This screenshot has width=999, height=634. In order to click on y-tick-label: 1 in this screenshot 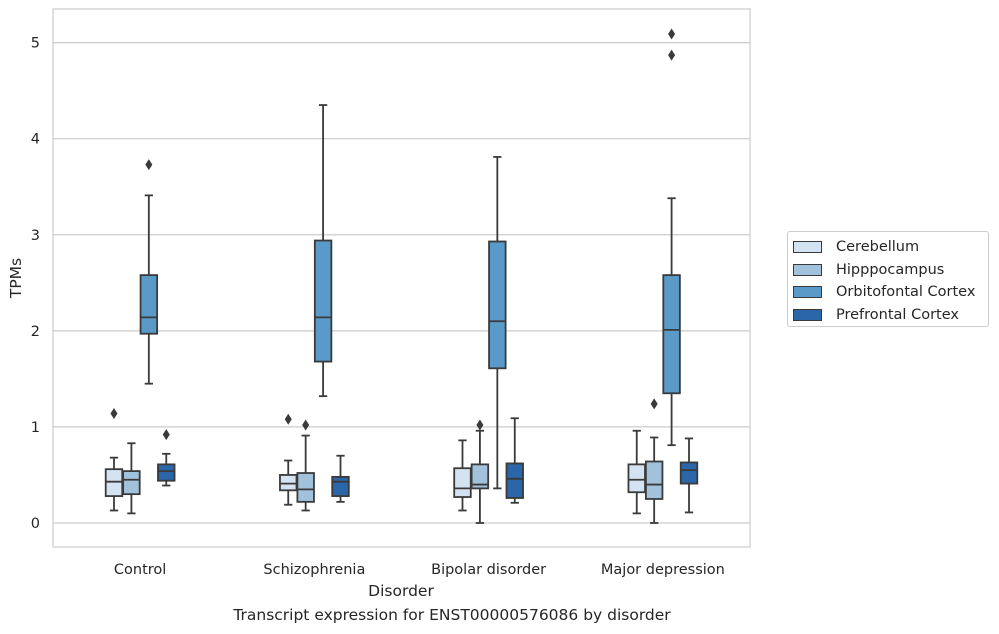, I will do `click(35, 428)`.